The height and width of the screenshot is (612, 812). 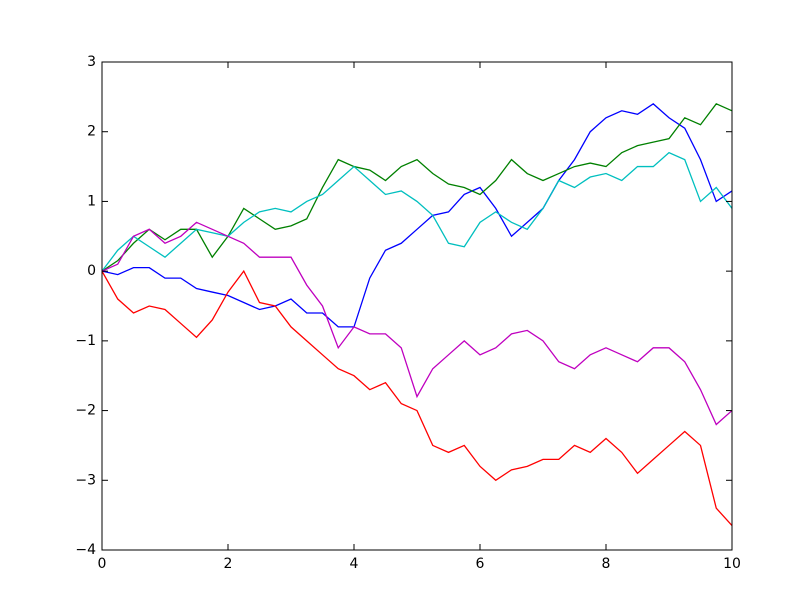 What do you see at coordinates (606, 564) in the screenshot?
I see `x-tick-label: 8` at bounding box center [606, 564].